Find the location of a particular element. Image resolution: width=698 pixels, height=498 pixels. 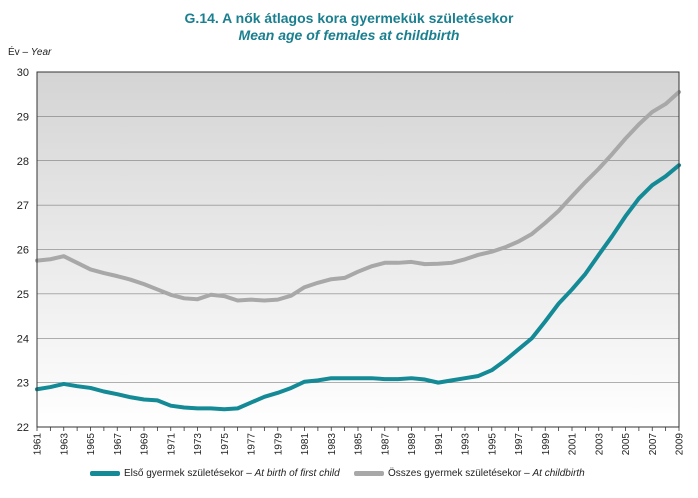

y-axis-label: Év – Year is located at coordinates (29, 52).